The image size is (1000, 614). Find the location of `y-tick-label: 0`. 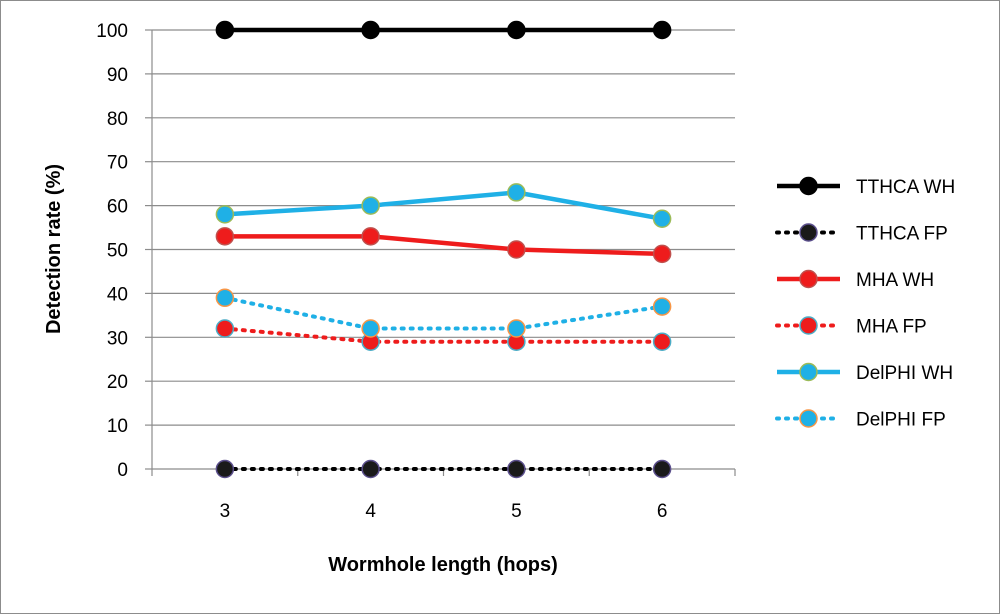

y-tick-label: 0 is located at coordinates (122, 470).